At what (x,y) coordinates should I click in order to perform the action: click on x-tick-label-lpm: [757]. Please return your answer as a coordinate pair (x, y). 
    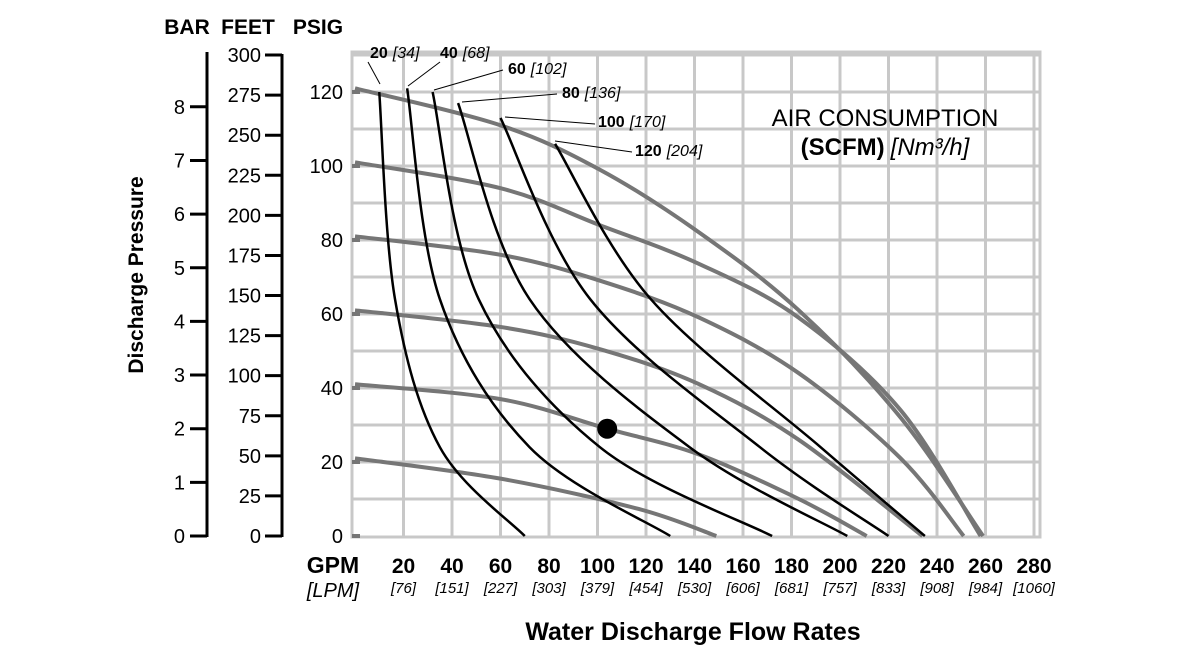
    Looking at the image, I should click on (839, 588).